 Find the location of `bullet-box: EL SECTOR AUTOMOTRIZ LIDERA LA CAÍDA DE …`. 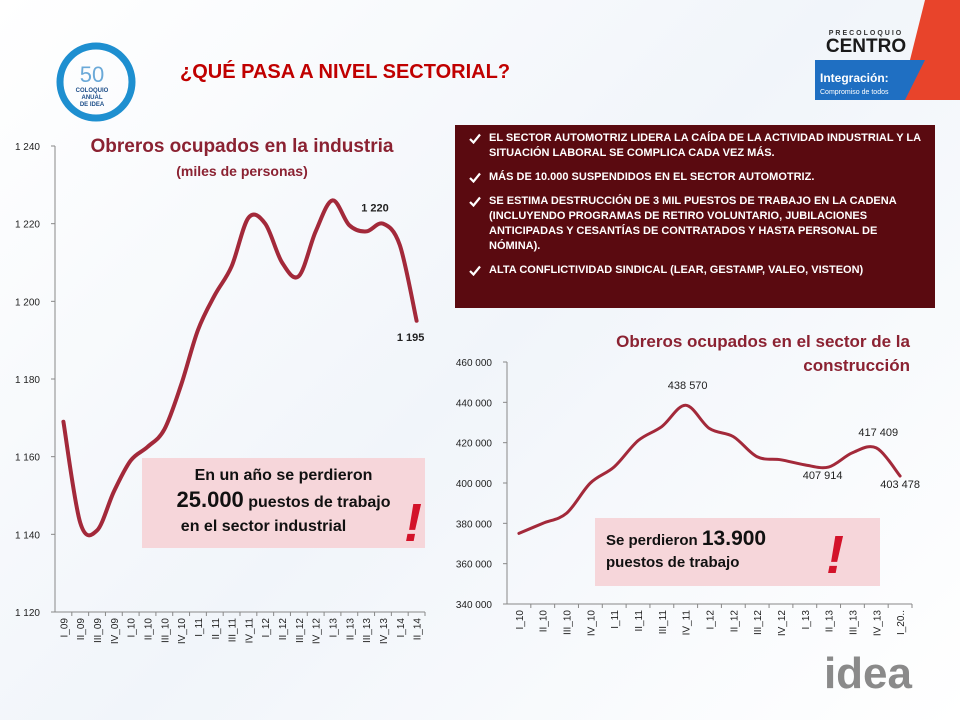

bullet-box: EL SECTOR AUTOMOTRIZ LIDERA LA CAÍDA DE … is located at coordinates (695, 216).